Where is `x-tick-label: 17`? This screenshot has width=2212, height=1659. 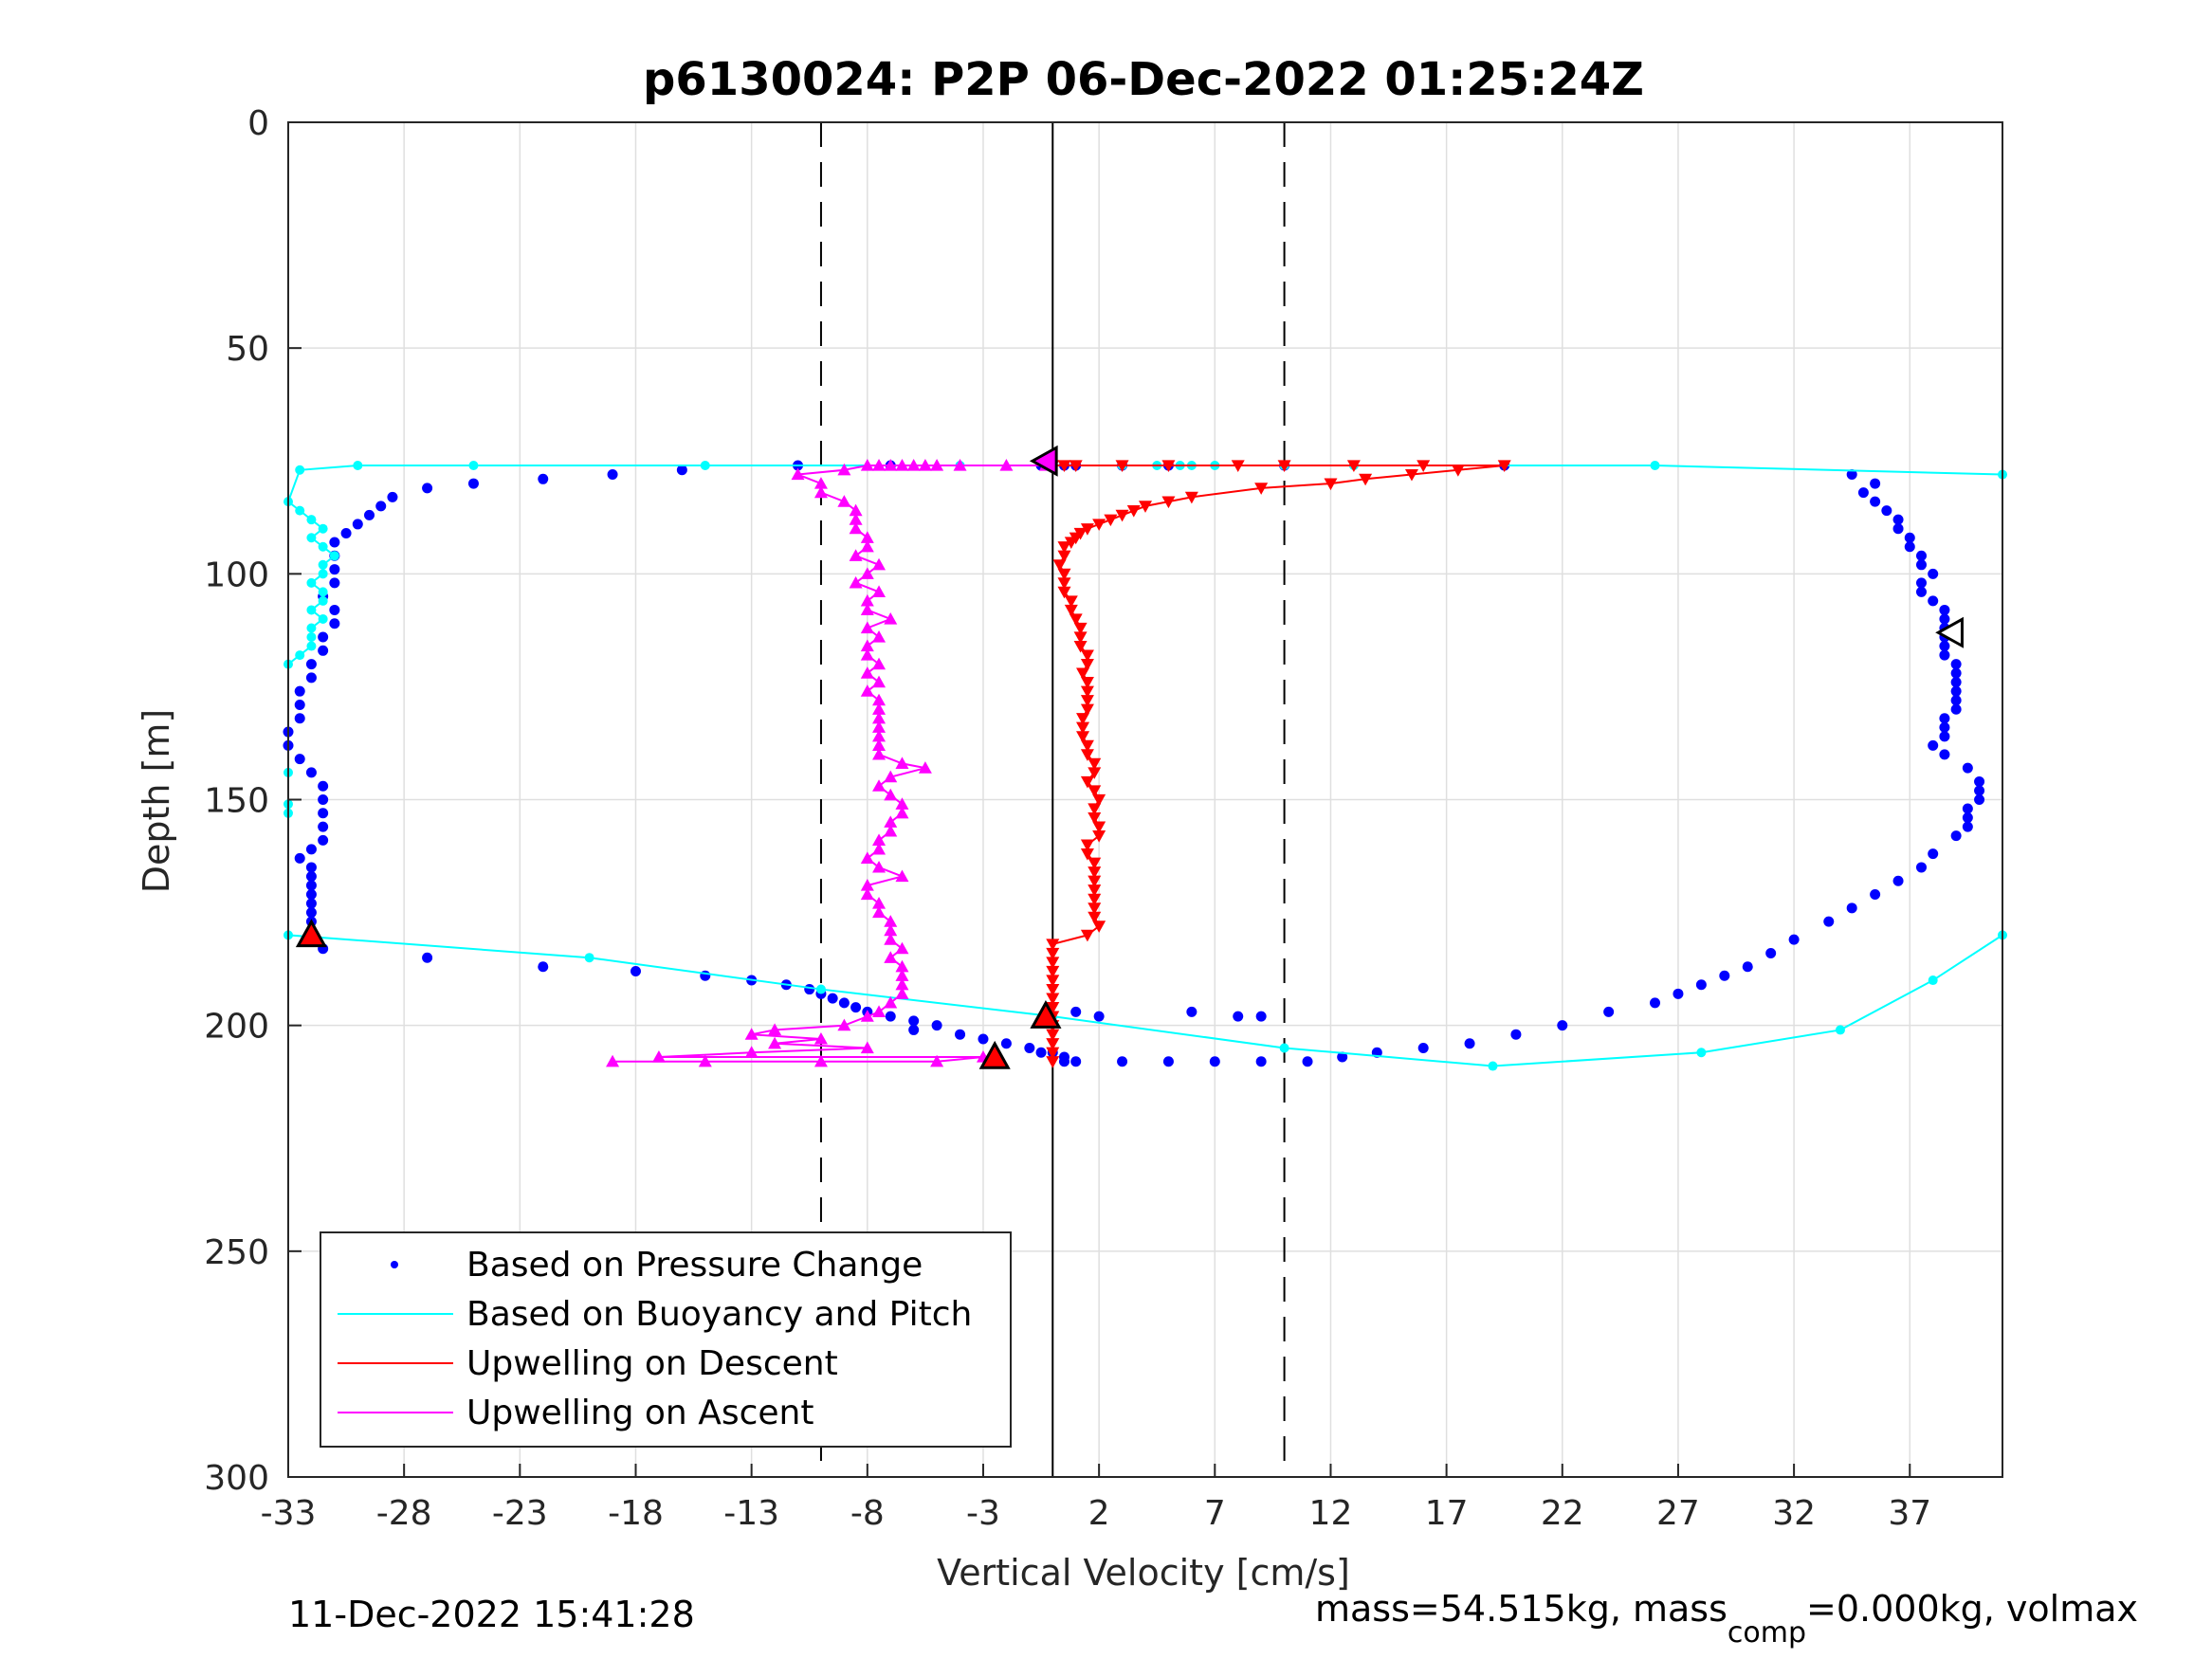
x-tick-label: 17 is located at coordinates (1447, 1513).